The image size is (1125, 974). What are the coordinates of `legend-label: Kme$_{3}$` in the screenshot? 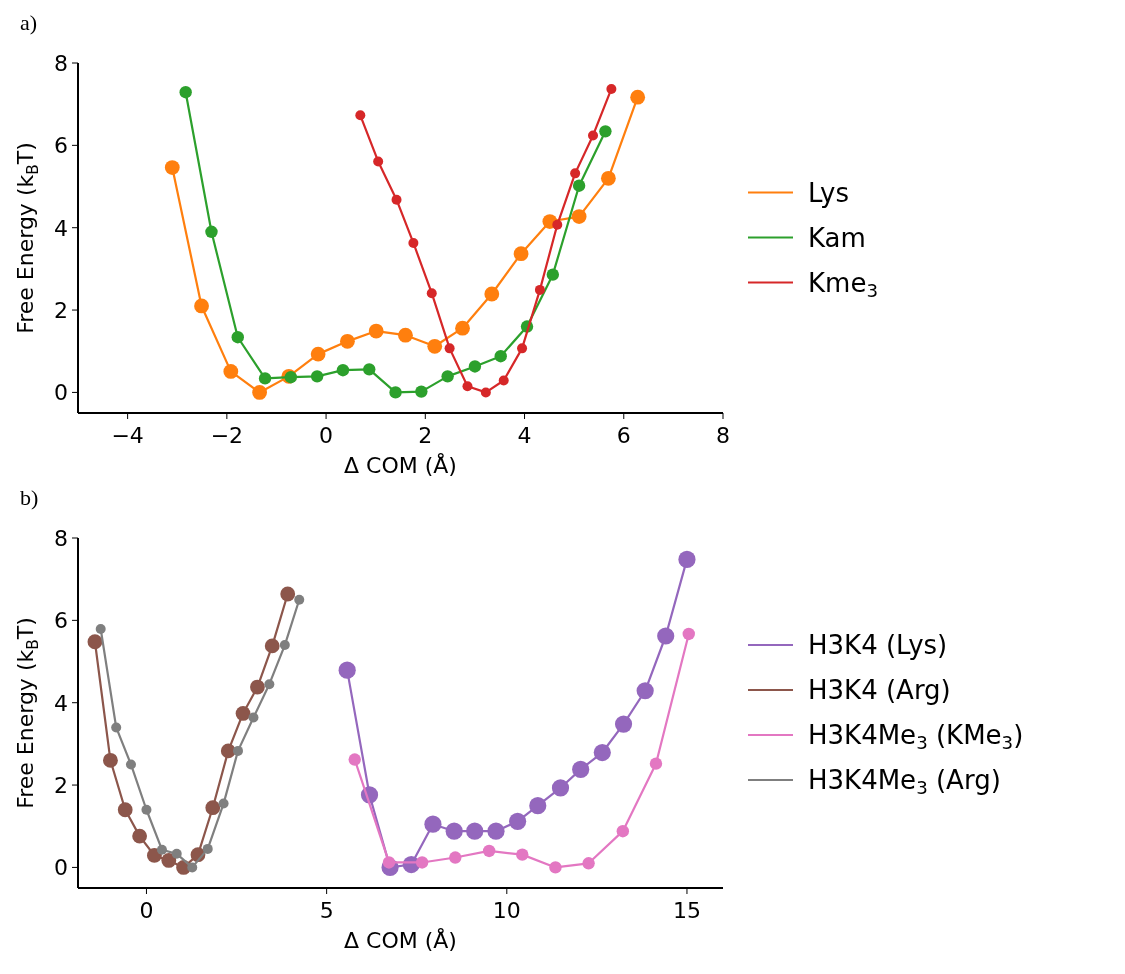 It's located at (843, 284).